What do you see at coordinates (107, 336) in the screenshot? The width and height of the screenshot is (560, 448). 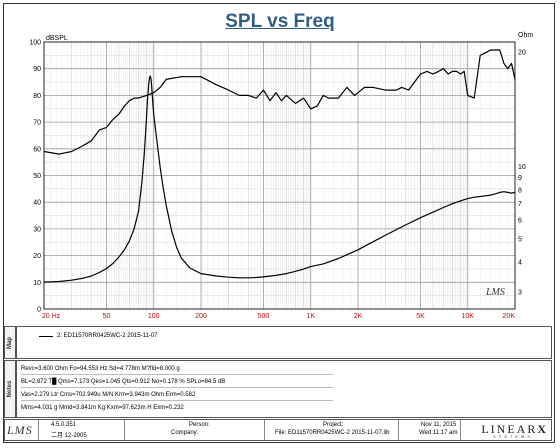 I see `legend-entry: 2: ED11570RR0425WC-2 2015-11-07` at bounding box center [107, 336].